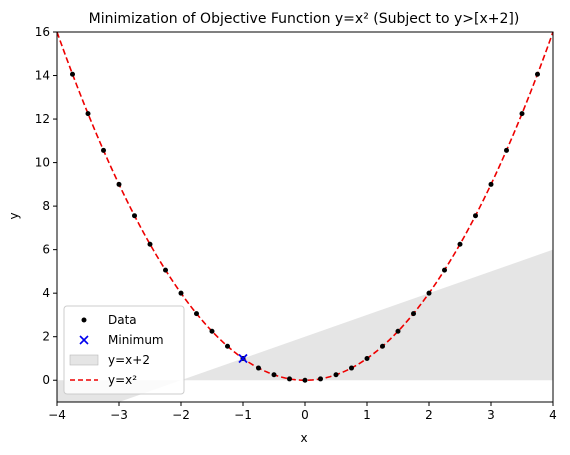 This screenshot has width=570, height=455. I want to click on x-tick-label: 3, so click(491, 415).